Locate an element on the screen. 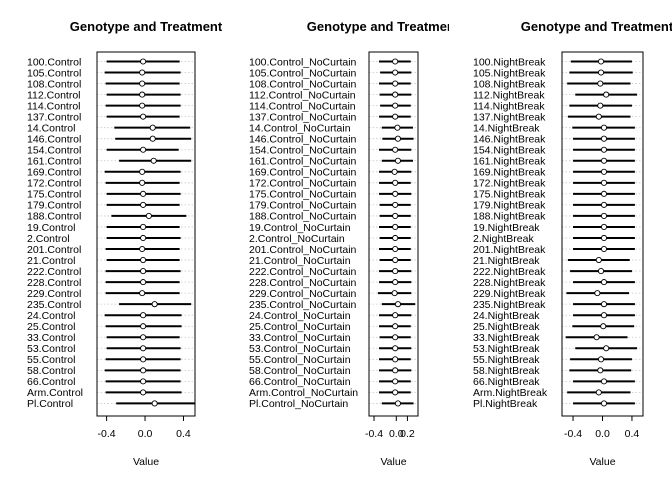 This screenshot has width=672, height=480. row-label: 19.NightBreak is located at coordinates (506, 228).